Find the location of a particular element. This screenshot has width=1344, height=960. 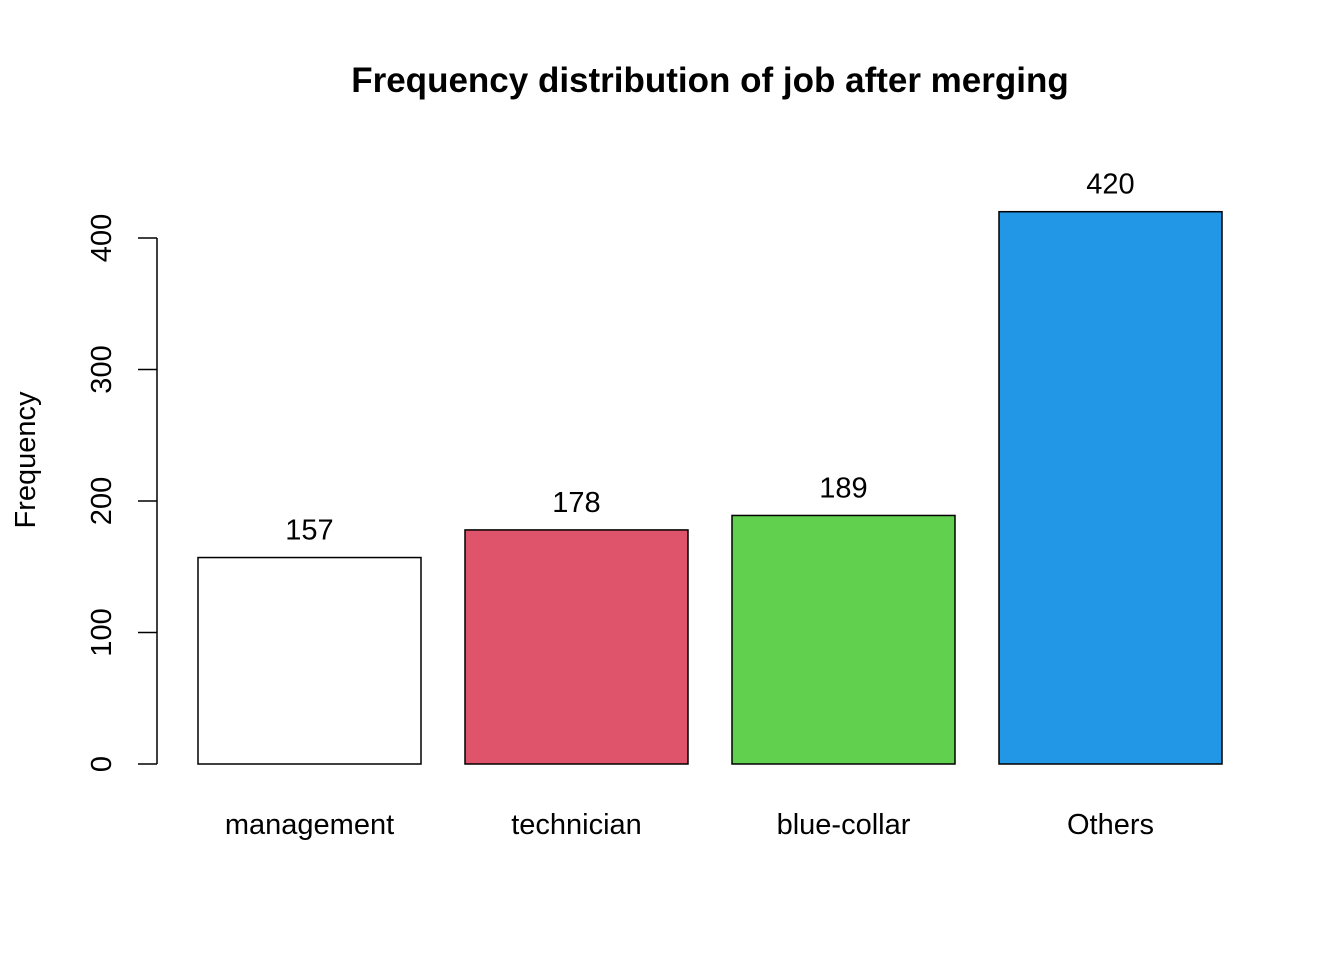

category-labels: management technician blue-collar Others is located at coordinates (689, 825).